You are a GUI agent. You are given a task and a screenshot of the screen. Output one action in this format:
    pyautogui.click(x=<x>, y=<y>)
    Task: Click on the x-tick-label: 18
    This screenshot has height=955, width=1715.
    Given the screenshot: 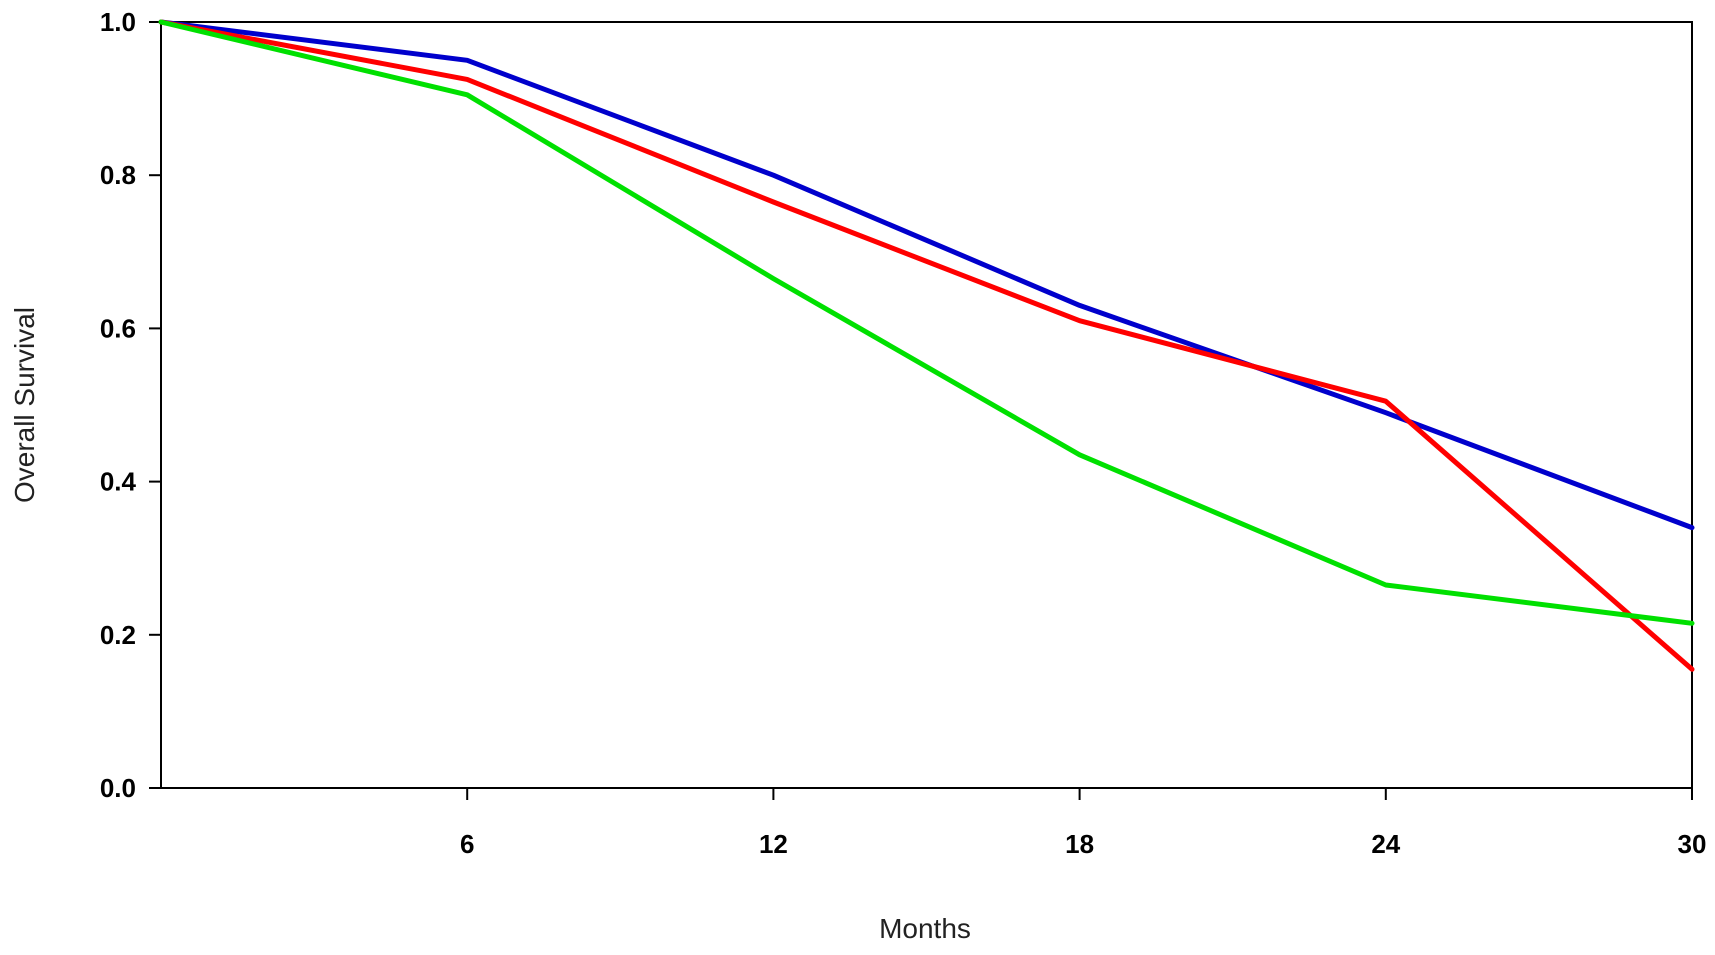 What is the action you would take?
    pyautogui.click(x=1079, y=844)
    